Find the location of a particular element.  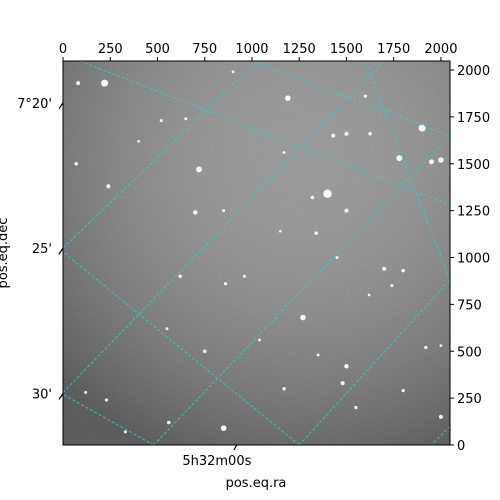

right-tick-label: 1250 is located at coordinates (473, 212).